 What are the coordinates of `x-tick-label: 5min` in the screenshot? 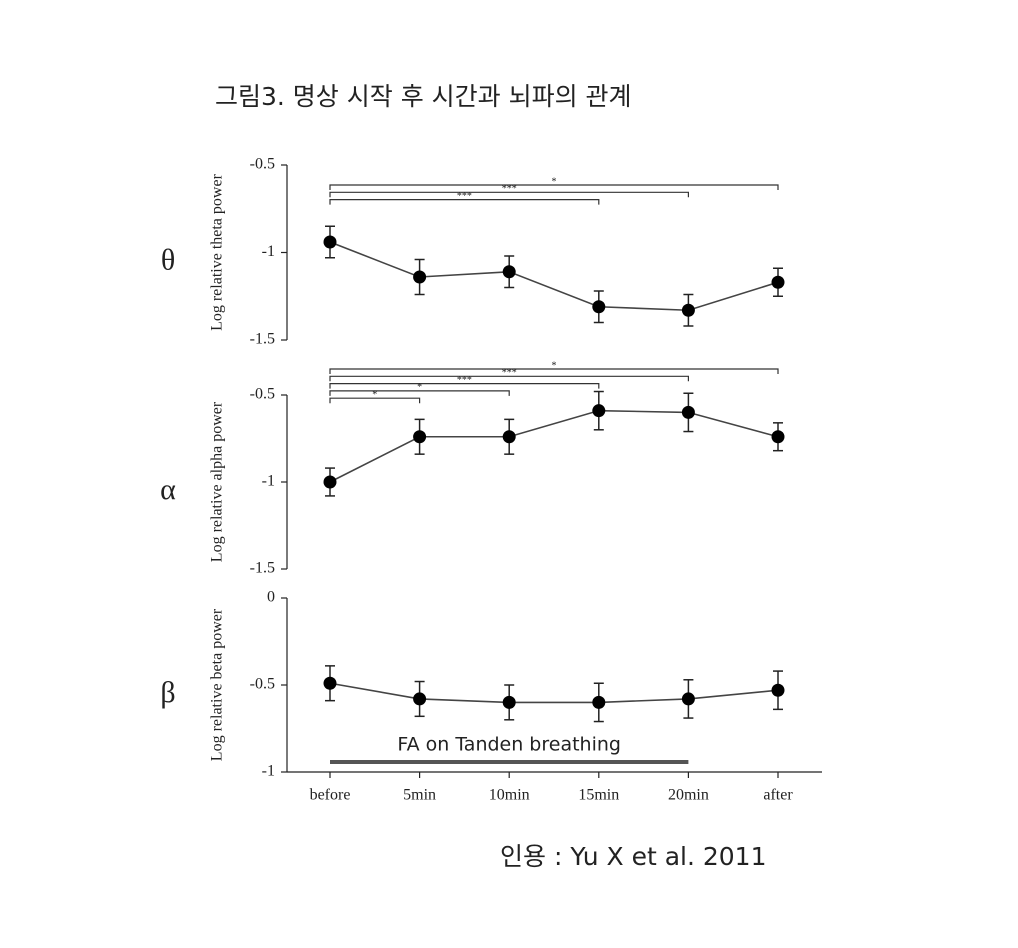 It's located at (419, 795).